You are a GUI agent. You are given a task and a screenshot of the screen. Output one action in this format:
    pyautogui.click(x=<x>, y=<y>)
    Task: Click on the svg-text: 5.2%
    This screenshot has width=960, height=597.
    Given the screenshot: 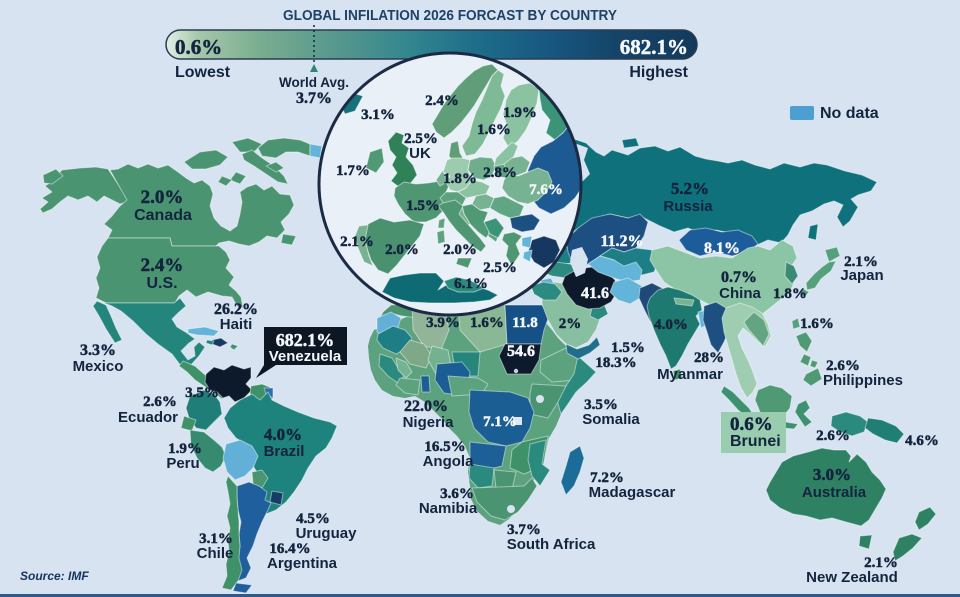 What is the action you would take?
    pyautogui.click(x=690, y=188)
    